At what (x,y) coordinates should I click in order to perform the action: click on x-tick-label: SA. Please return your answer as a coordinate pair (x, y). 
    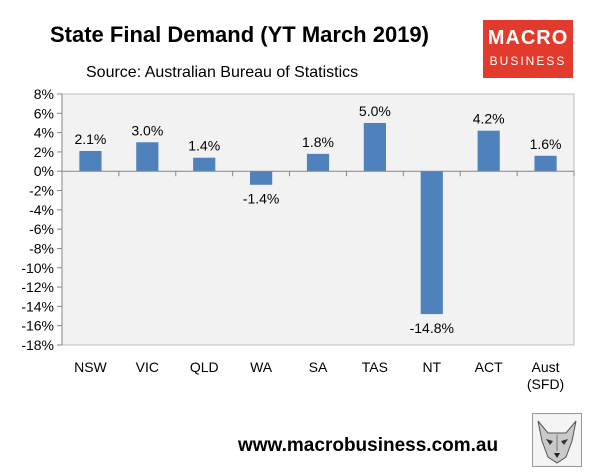
    Looking at the image, I should click on (318, 367).